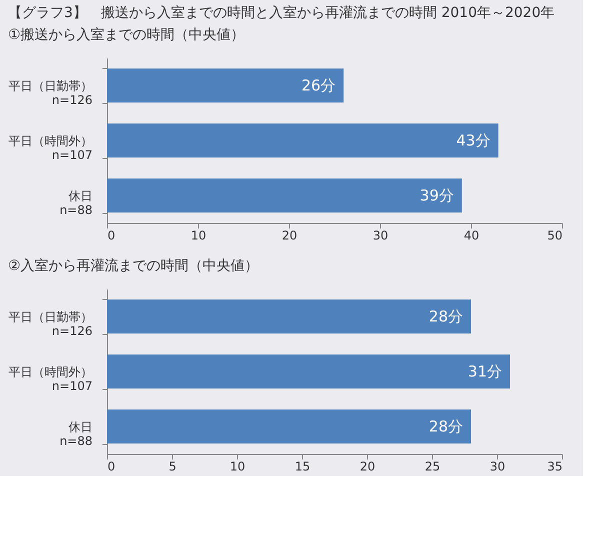  I want to click on x-tick-label: 40, so click(472, 235).